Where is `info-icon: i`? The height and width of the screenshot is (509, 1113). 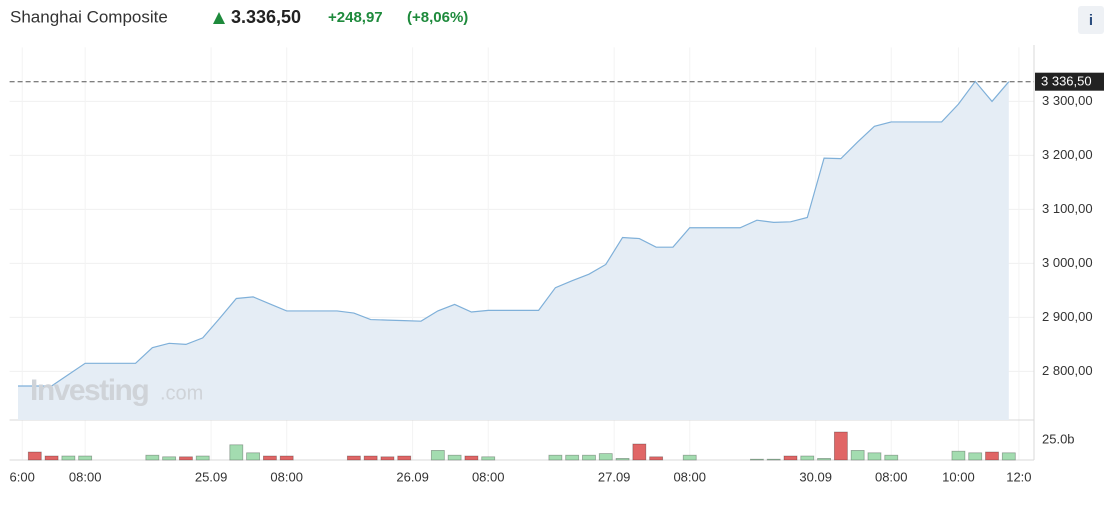 info-icon: i is located at coordinates (1091, 20).